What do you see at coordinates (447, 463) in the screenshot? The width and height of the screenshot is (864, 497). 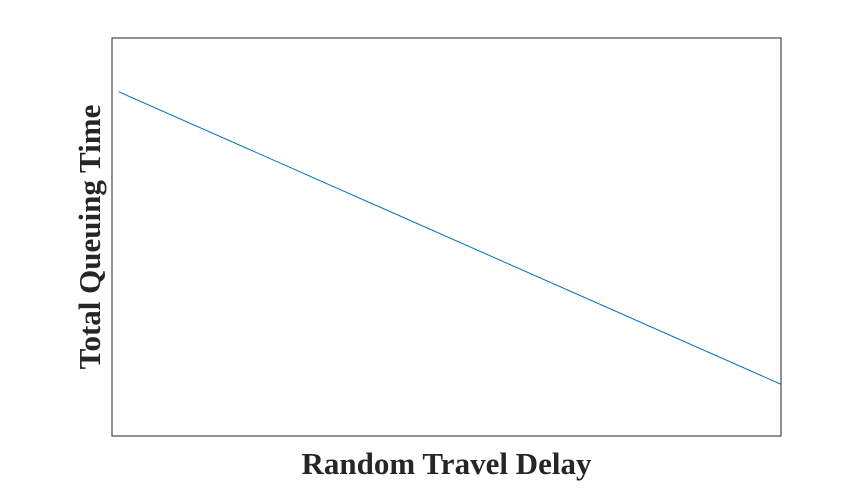 I see `x-axis-title: Random Travel Delay` at bounding box center [447, 463].